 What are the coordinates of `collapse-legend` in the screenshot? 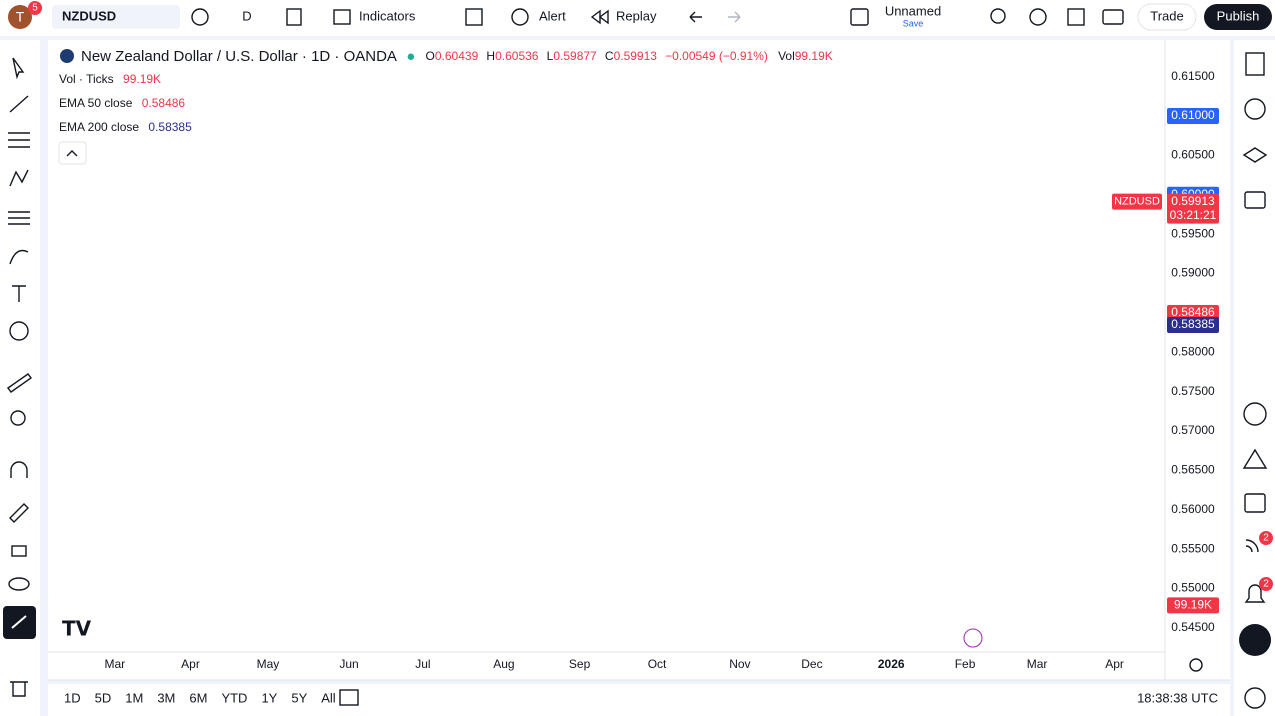 It's located at (72, 153).